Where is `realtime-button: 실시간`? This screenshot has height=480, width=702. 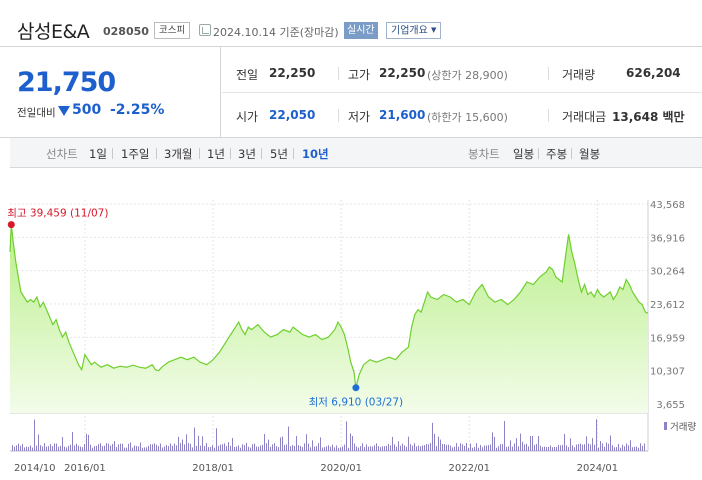 realtime-button: 실시간 is located at coordinates (361, 30).